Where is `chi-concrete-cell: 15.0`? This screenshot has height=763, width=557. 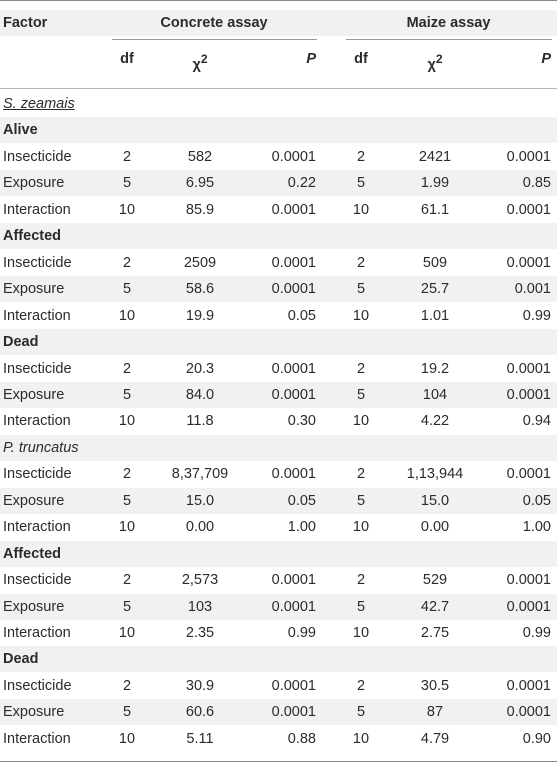 chi-concrete-cell: 15.0 is located at coordinates (200, 500).